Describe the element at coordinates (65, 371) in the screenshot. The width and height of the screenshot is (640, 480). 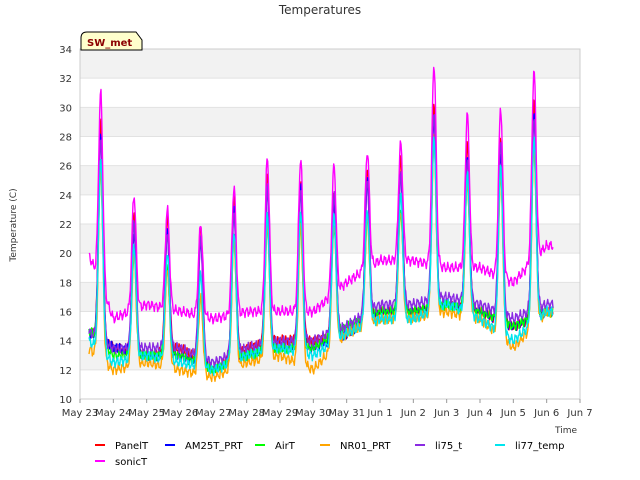
I see `y-tick-label: 12` at that location.